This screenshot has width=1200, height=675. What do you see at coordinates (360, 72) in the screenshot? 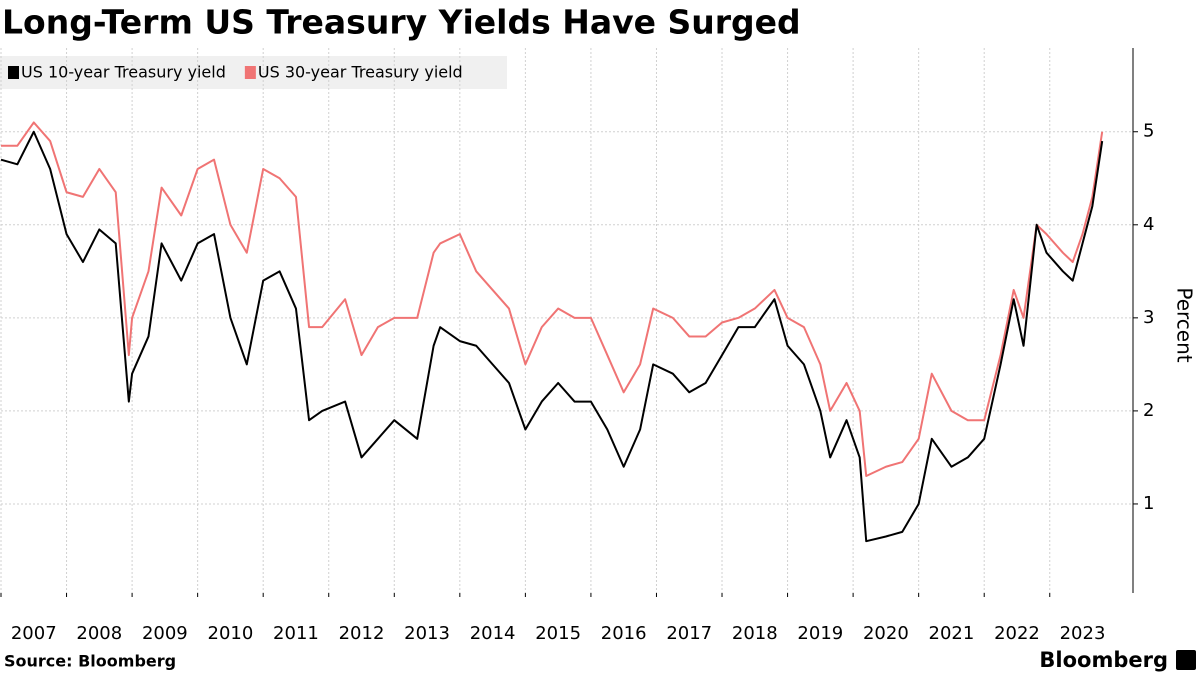
I see `legend-label: US 30-year Treasury yield` at bounding box center [360, 72].